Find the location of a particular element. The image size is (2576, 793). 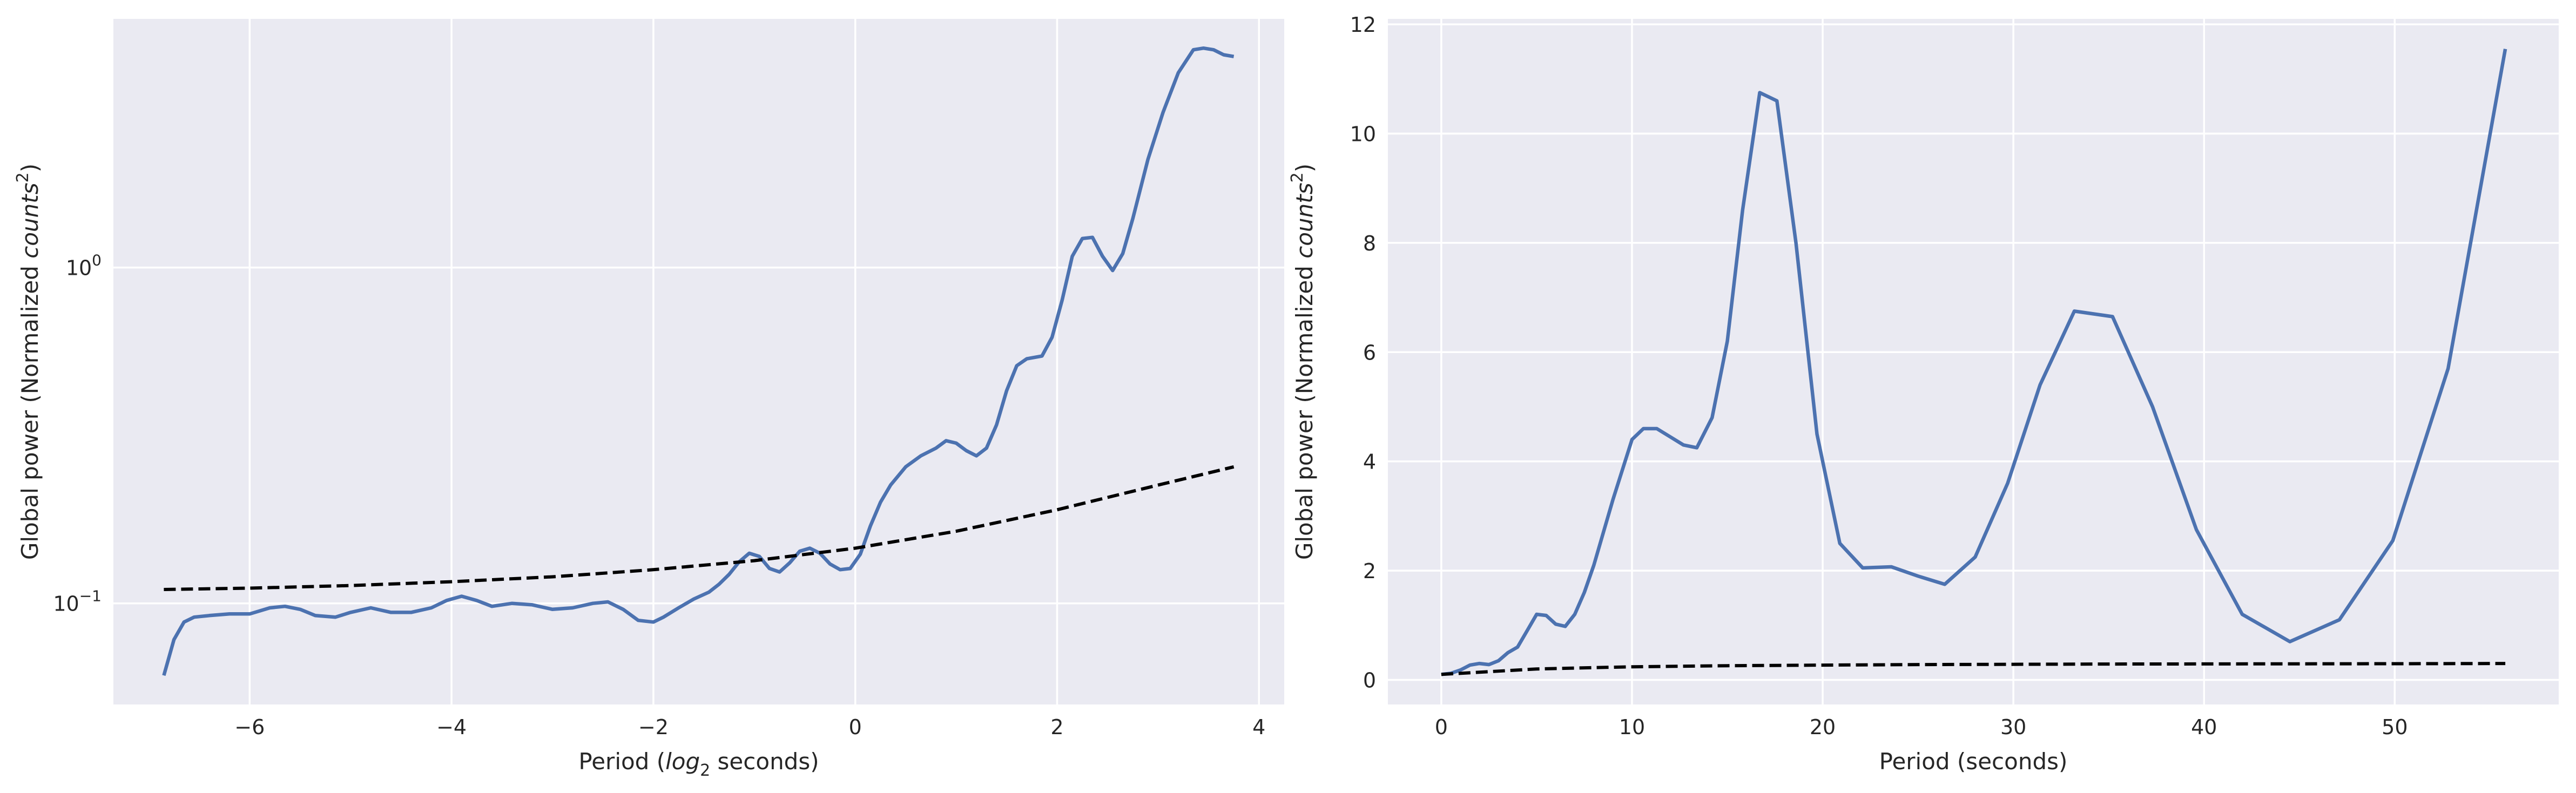

y-tick-label: 6 is located at coordinates (1369, 352).